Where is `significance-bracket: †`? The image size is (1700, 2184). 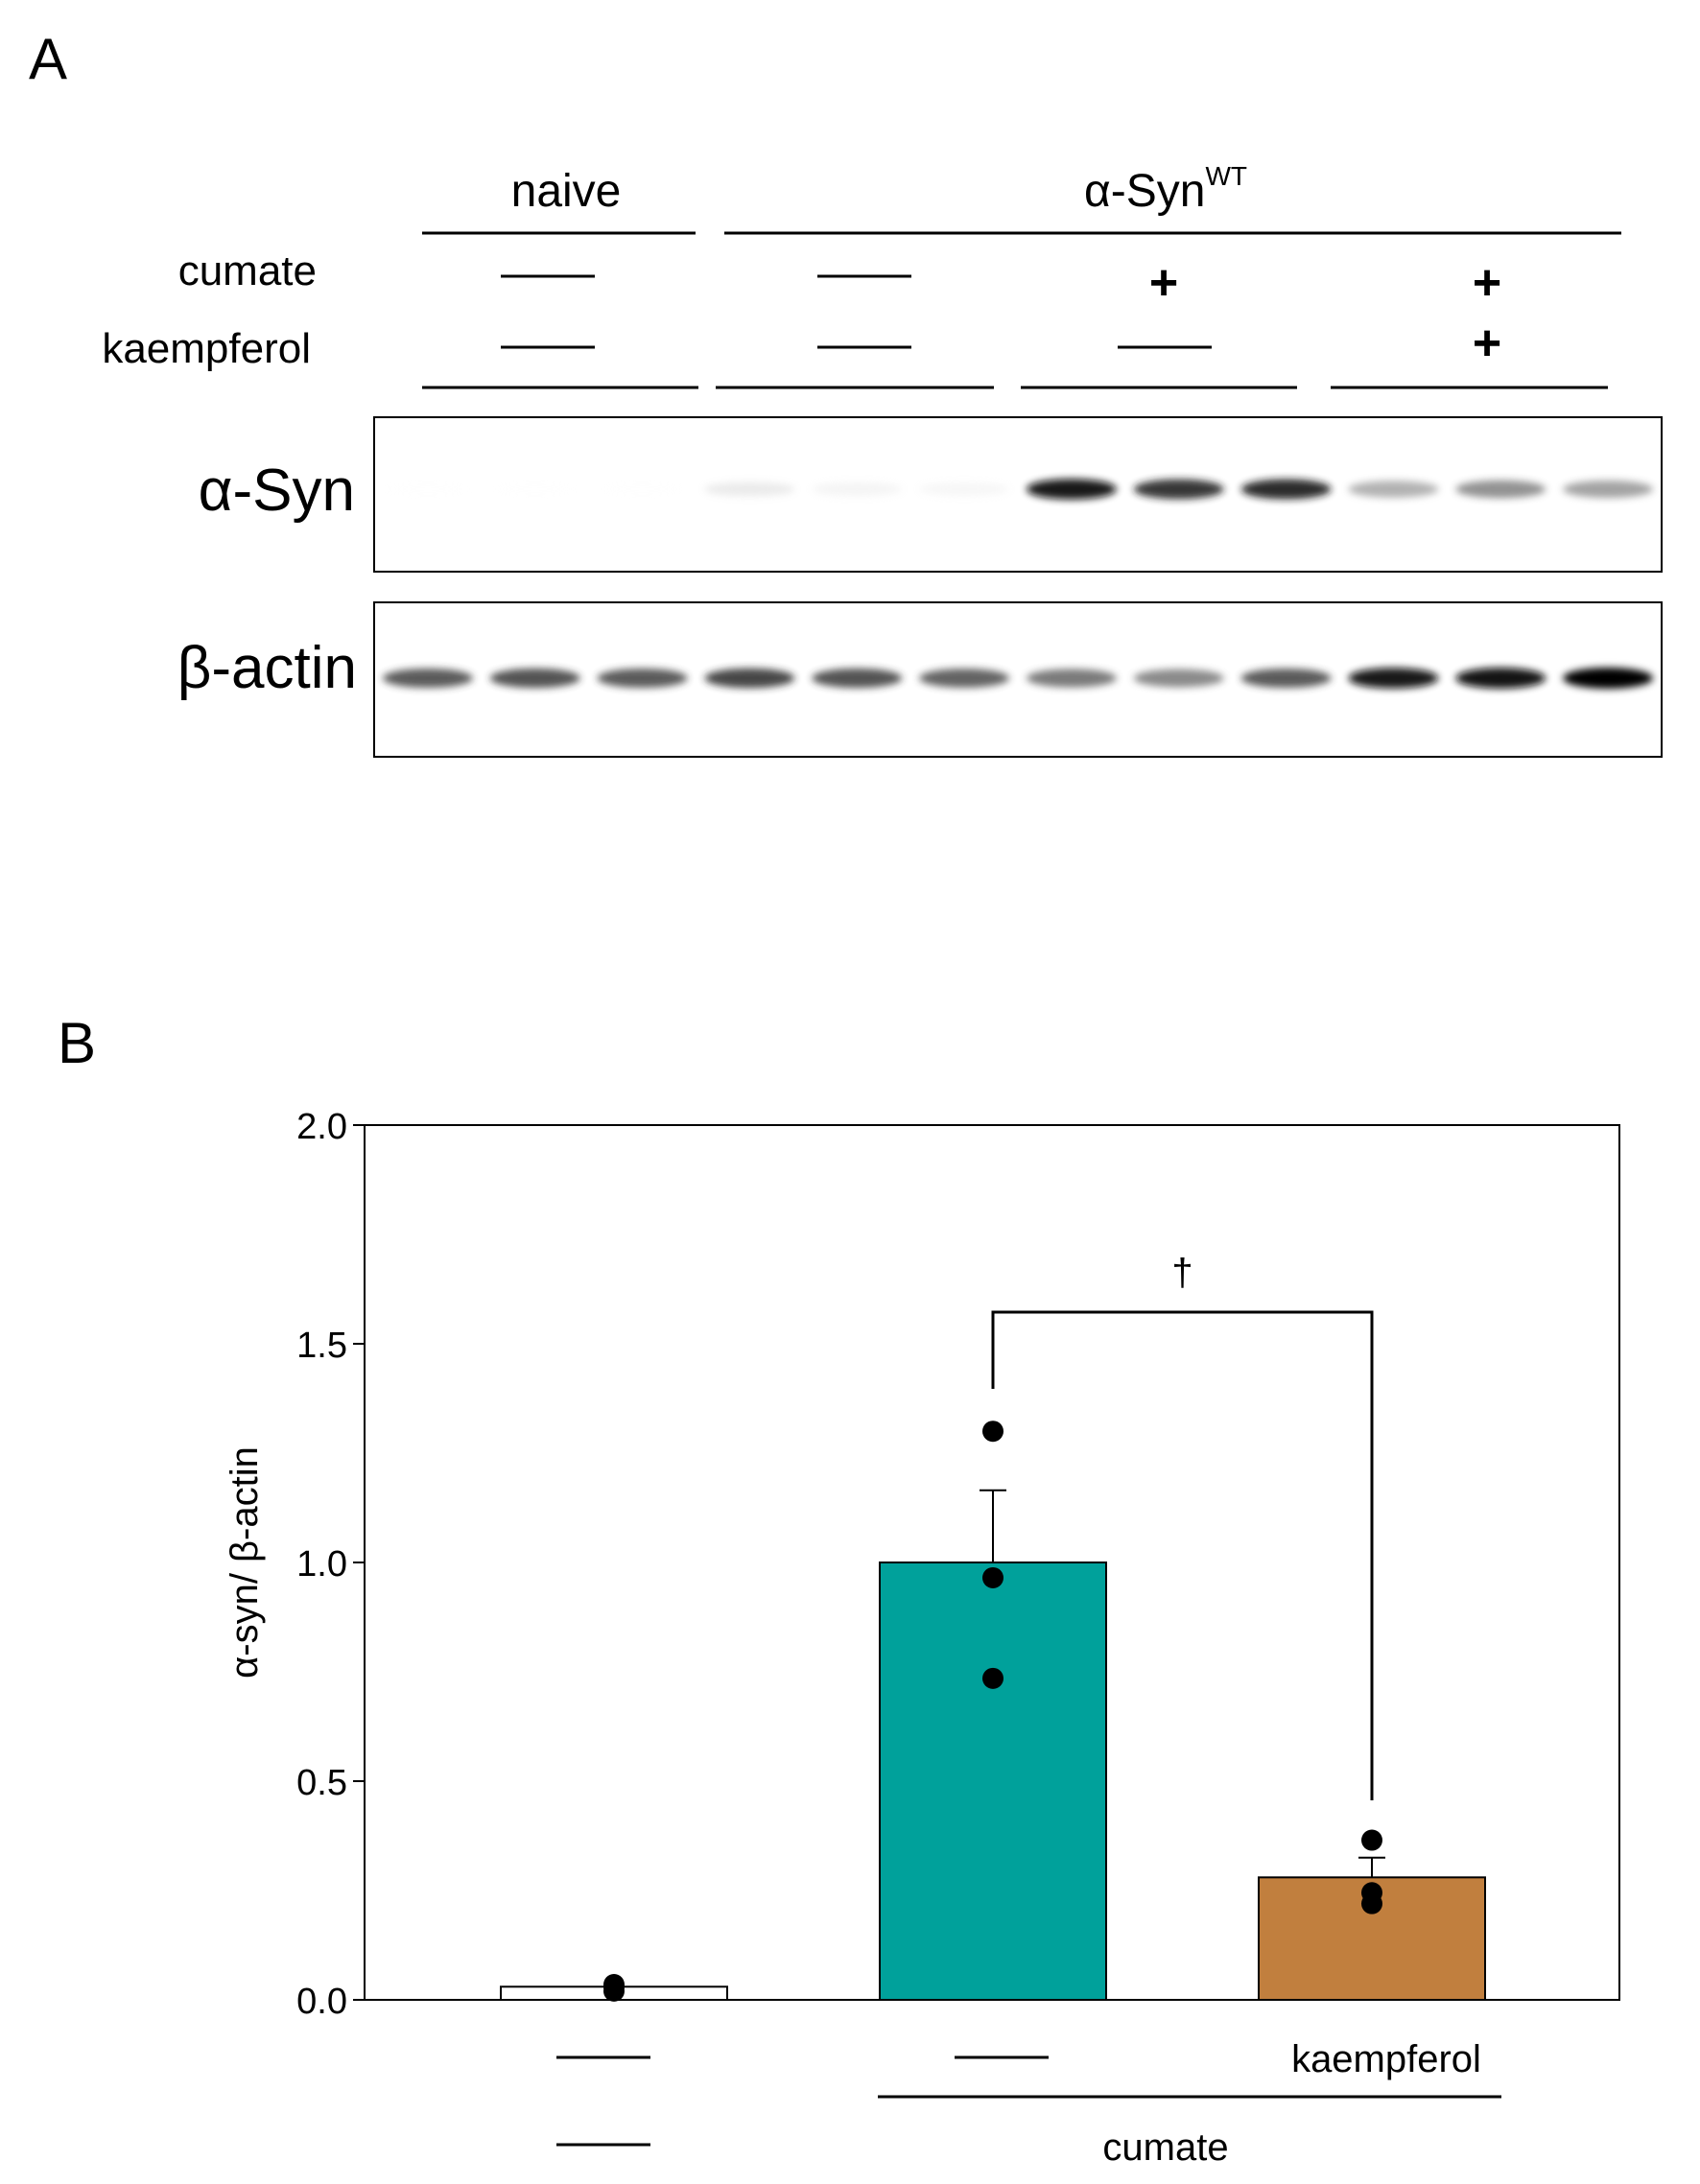 significance-bracket: † is located at coordinates (1182, 1526).